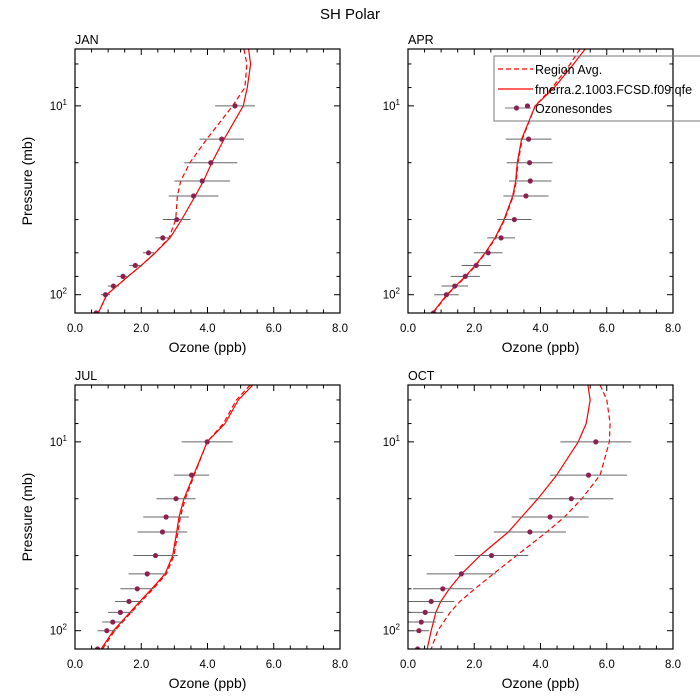 This screenshot has width=700, height=700. Describe the element at coordinates (350, 14) in the screenshot. I see `figure-title: SH Polar` at that location.